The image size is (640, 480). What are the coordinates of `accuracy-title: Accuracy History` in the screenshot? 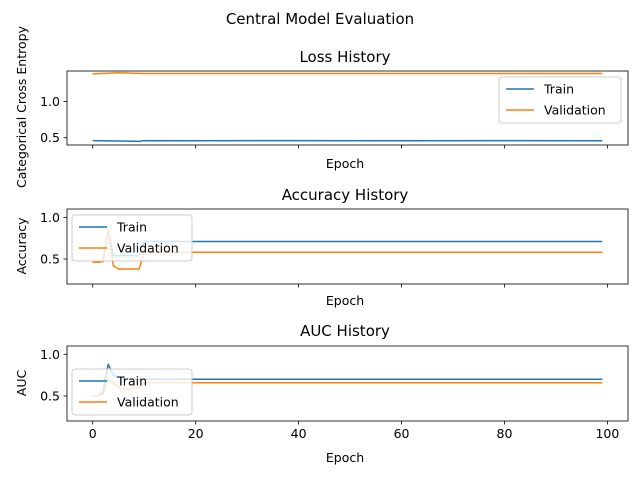 It's located at (345, 195).